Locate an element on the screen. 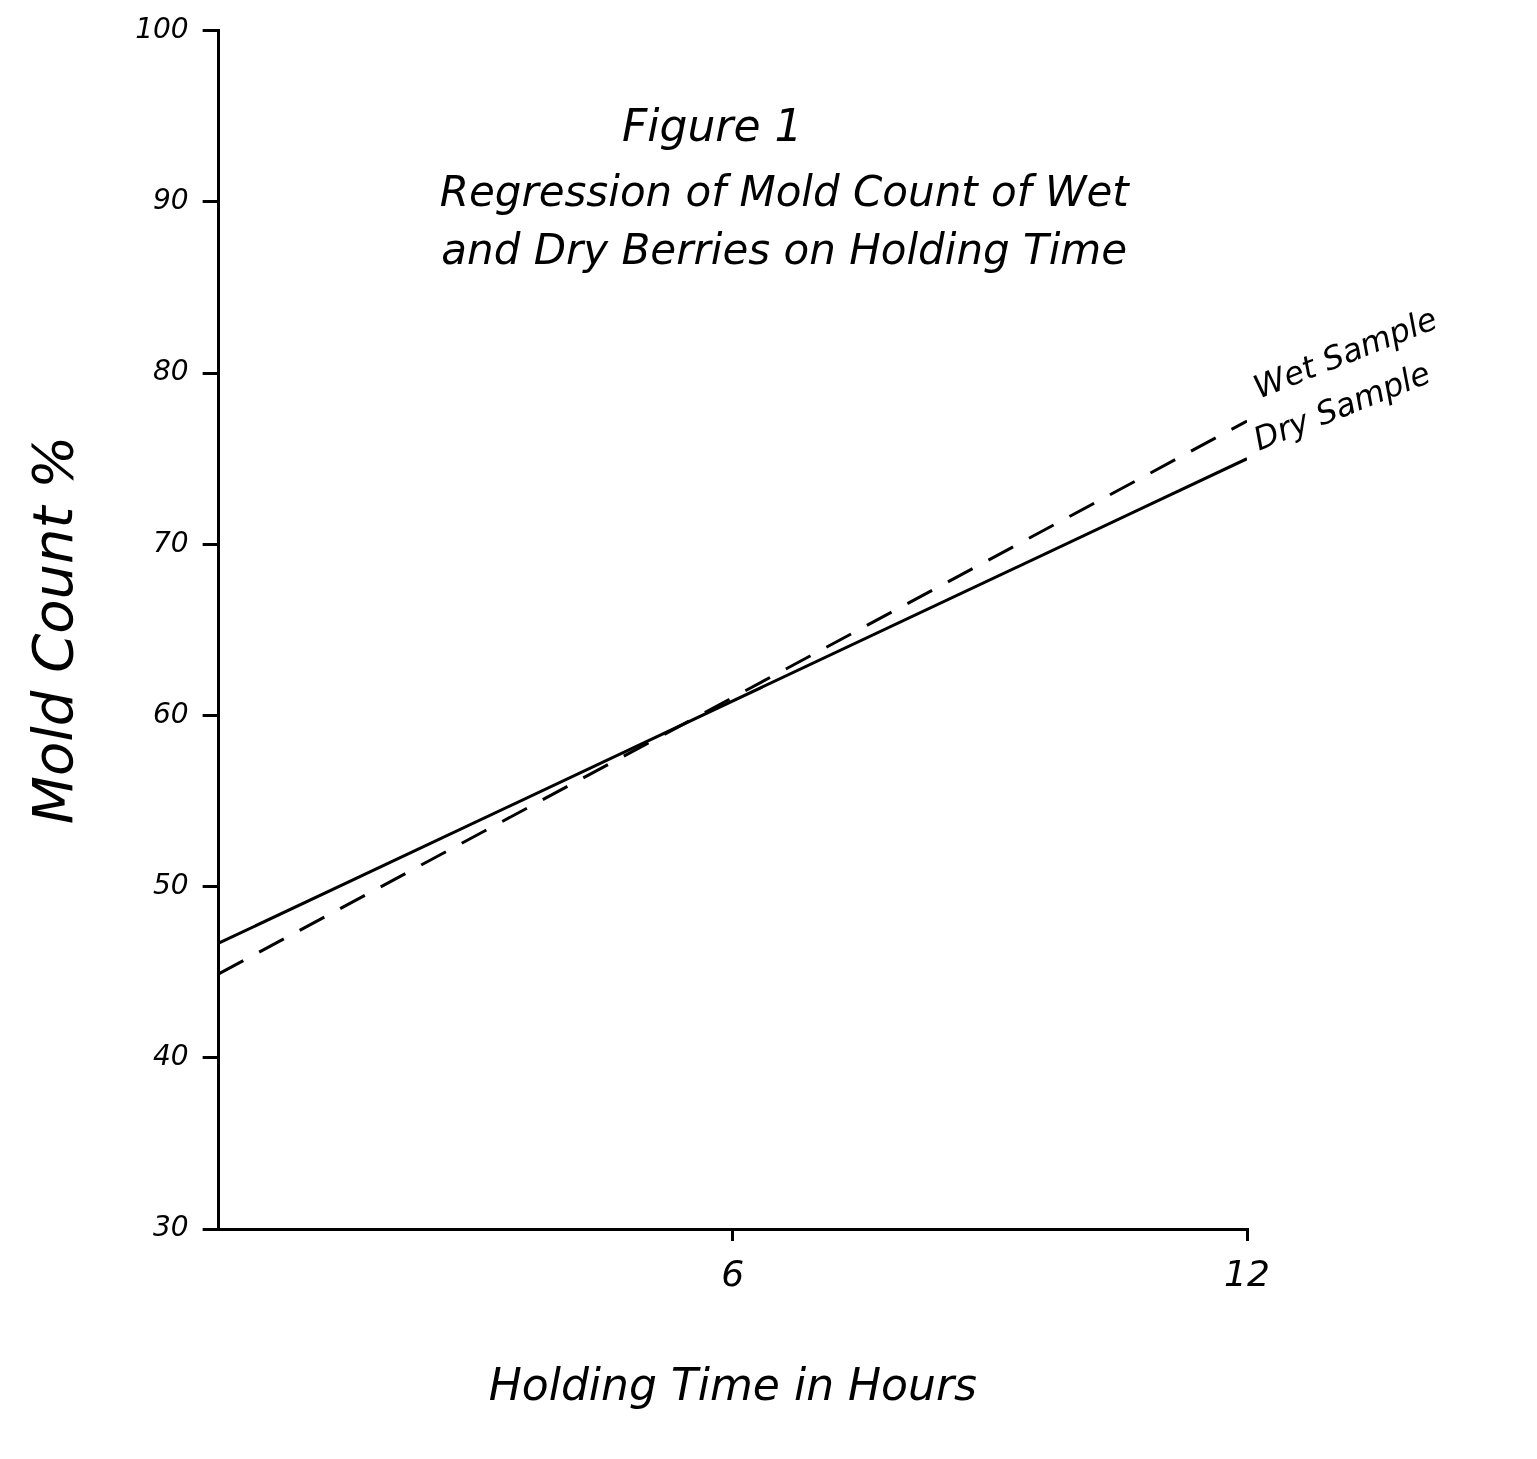 The height and width of the screenshot is (1459, 1537). text: Figure 1 is located at coordinates (712, 125).